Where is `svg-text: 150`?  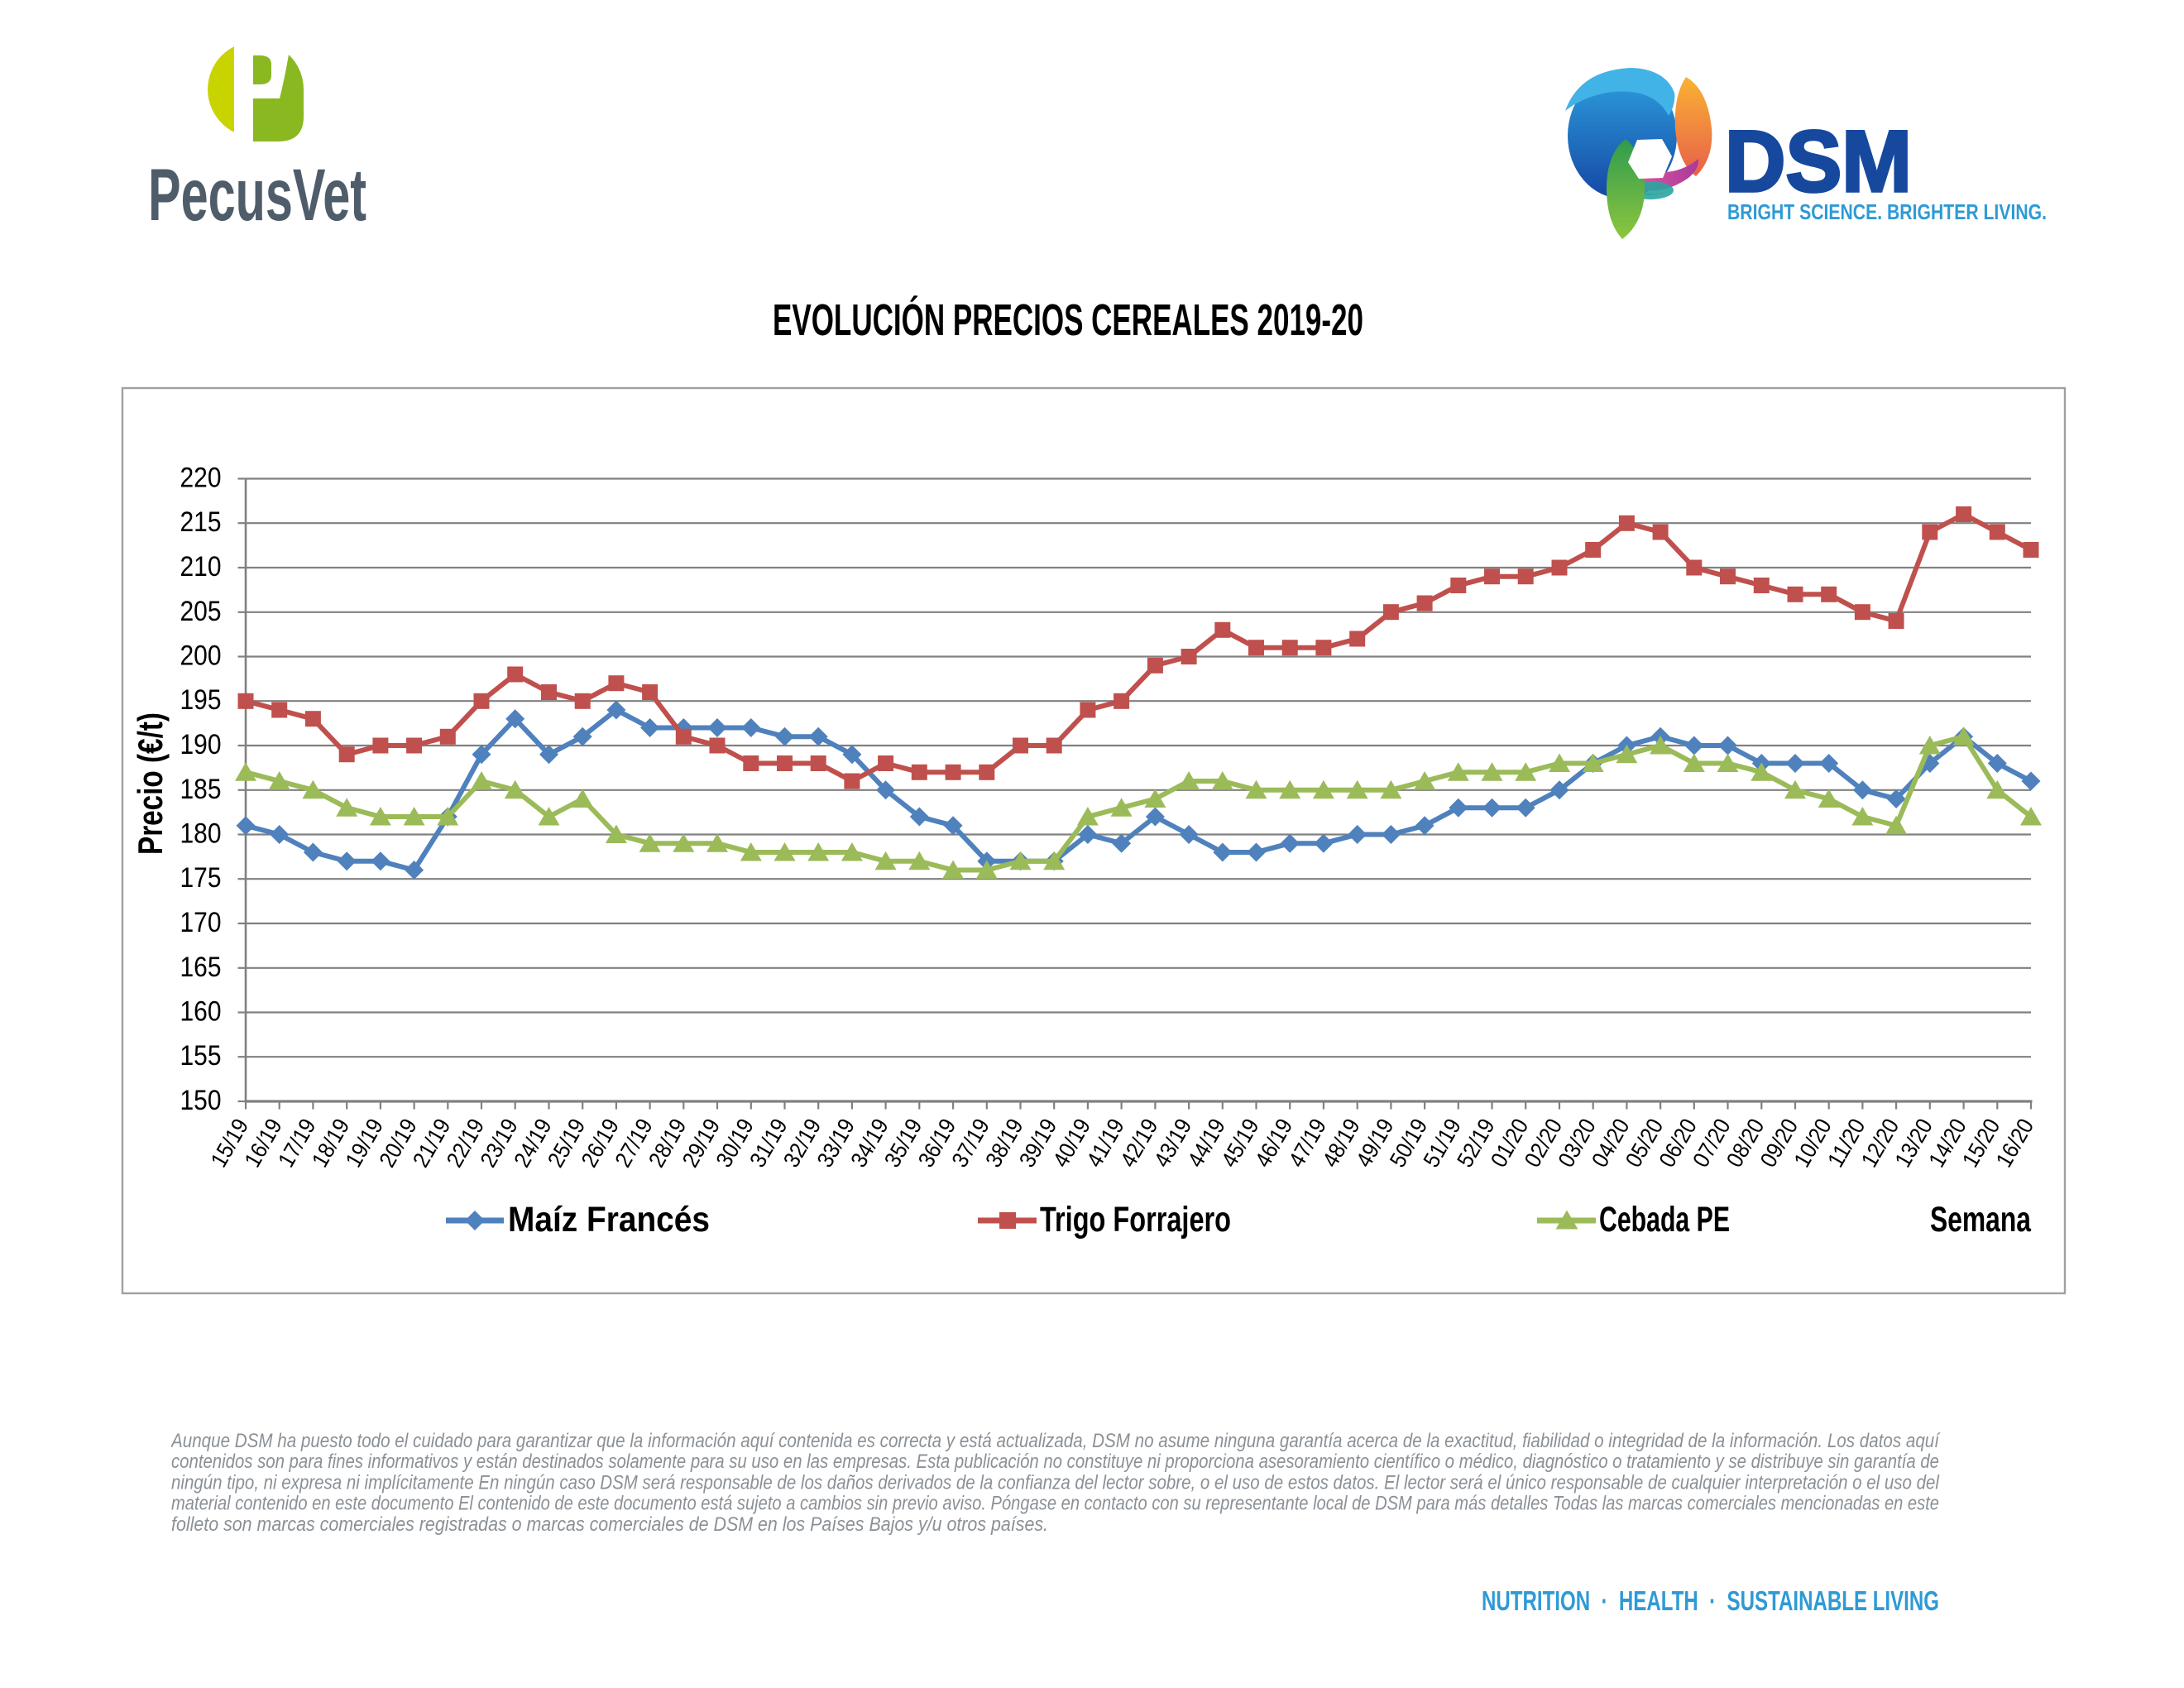 svg-text: 150 is located at coordinates (201, 1100).